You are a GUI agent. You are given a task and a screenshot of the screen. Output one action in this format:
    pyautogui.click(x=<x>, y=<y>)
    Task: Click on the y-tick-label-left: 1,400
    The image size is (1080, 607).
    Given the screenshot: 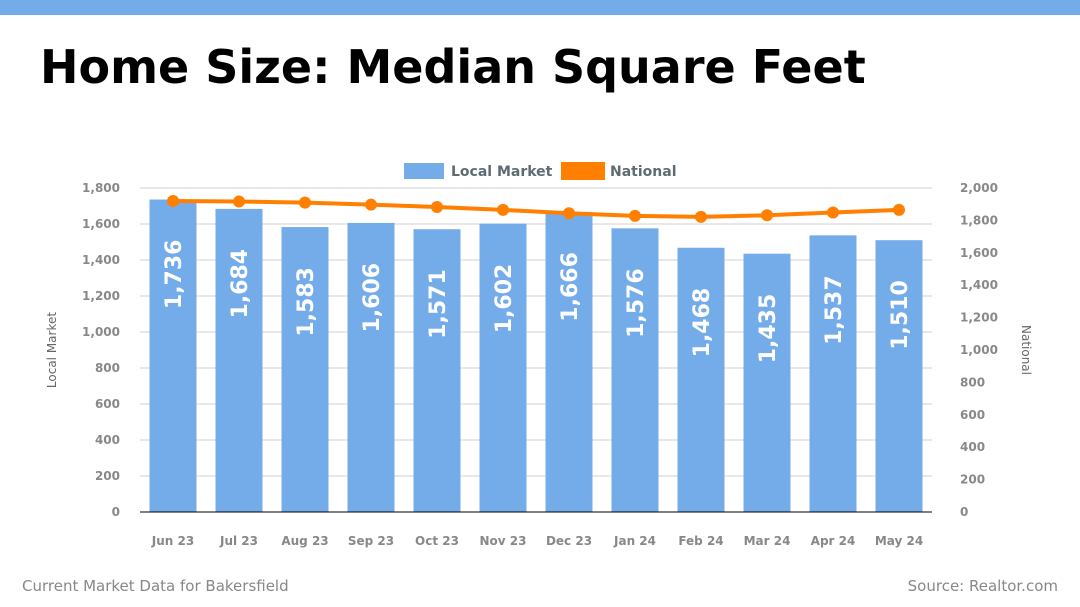 What is the action you would take?
    pyautogui.click(x=101, y=260)
    